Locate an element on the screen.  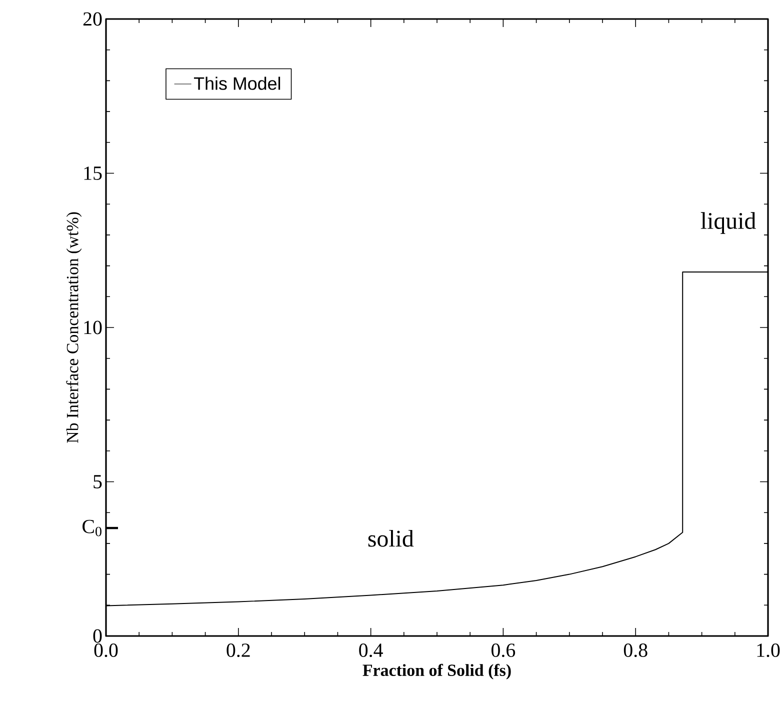
y-tick-label: 15 is located at coordinates (93, 173).